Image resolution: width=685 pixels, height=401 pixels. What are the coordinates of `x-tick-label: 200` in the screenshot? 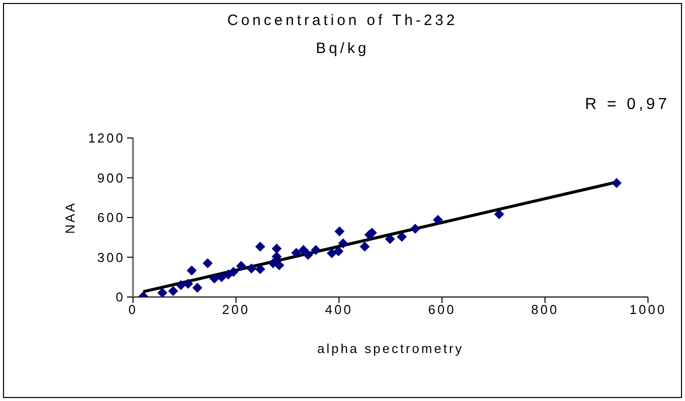 It's located at (236, 310).